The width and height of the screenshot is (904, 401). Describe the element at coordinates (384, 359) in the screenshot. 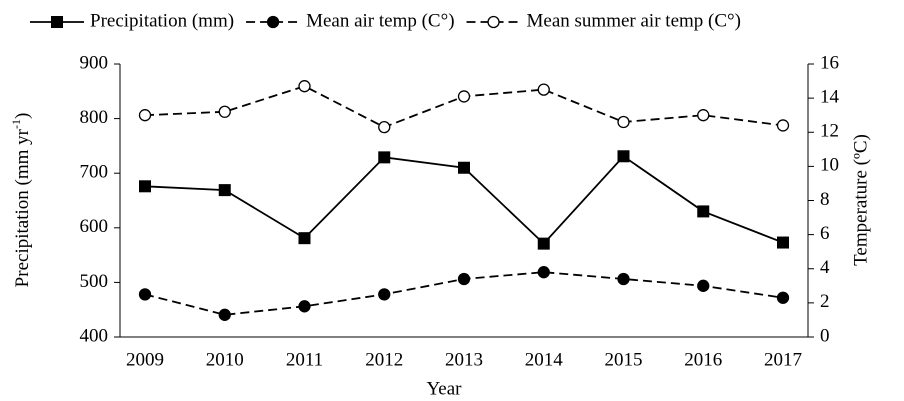

I see `x-tick-label: 2012` at that location.